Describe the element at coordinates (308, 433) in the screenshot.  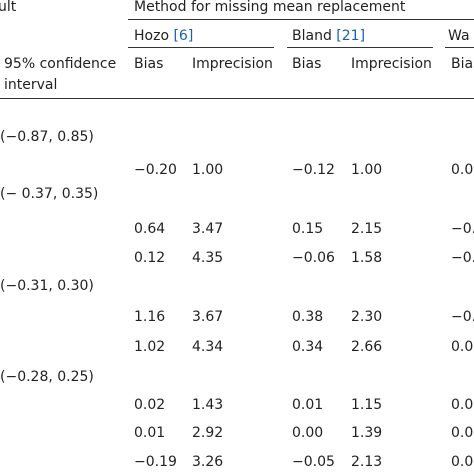
I see `bland-bias-value: 0.00` at that location.